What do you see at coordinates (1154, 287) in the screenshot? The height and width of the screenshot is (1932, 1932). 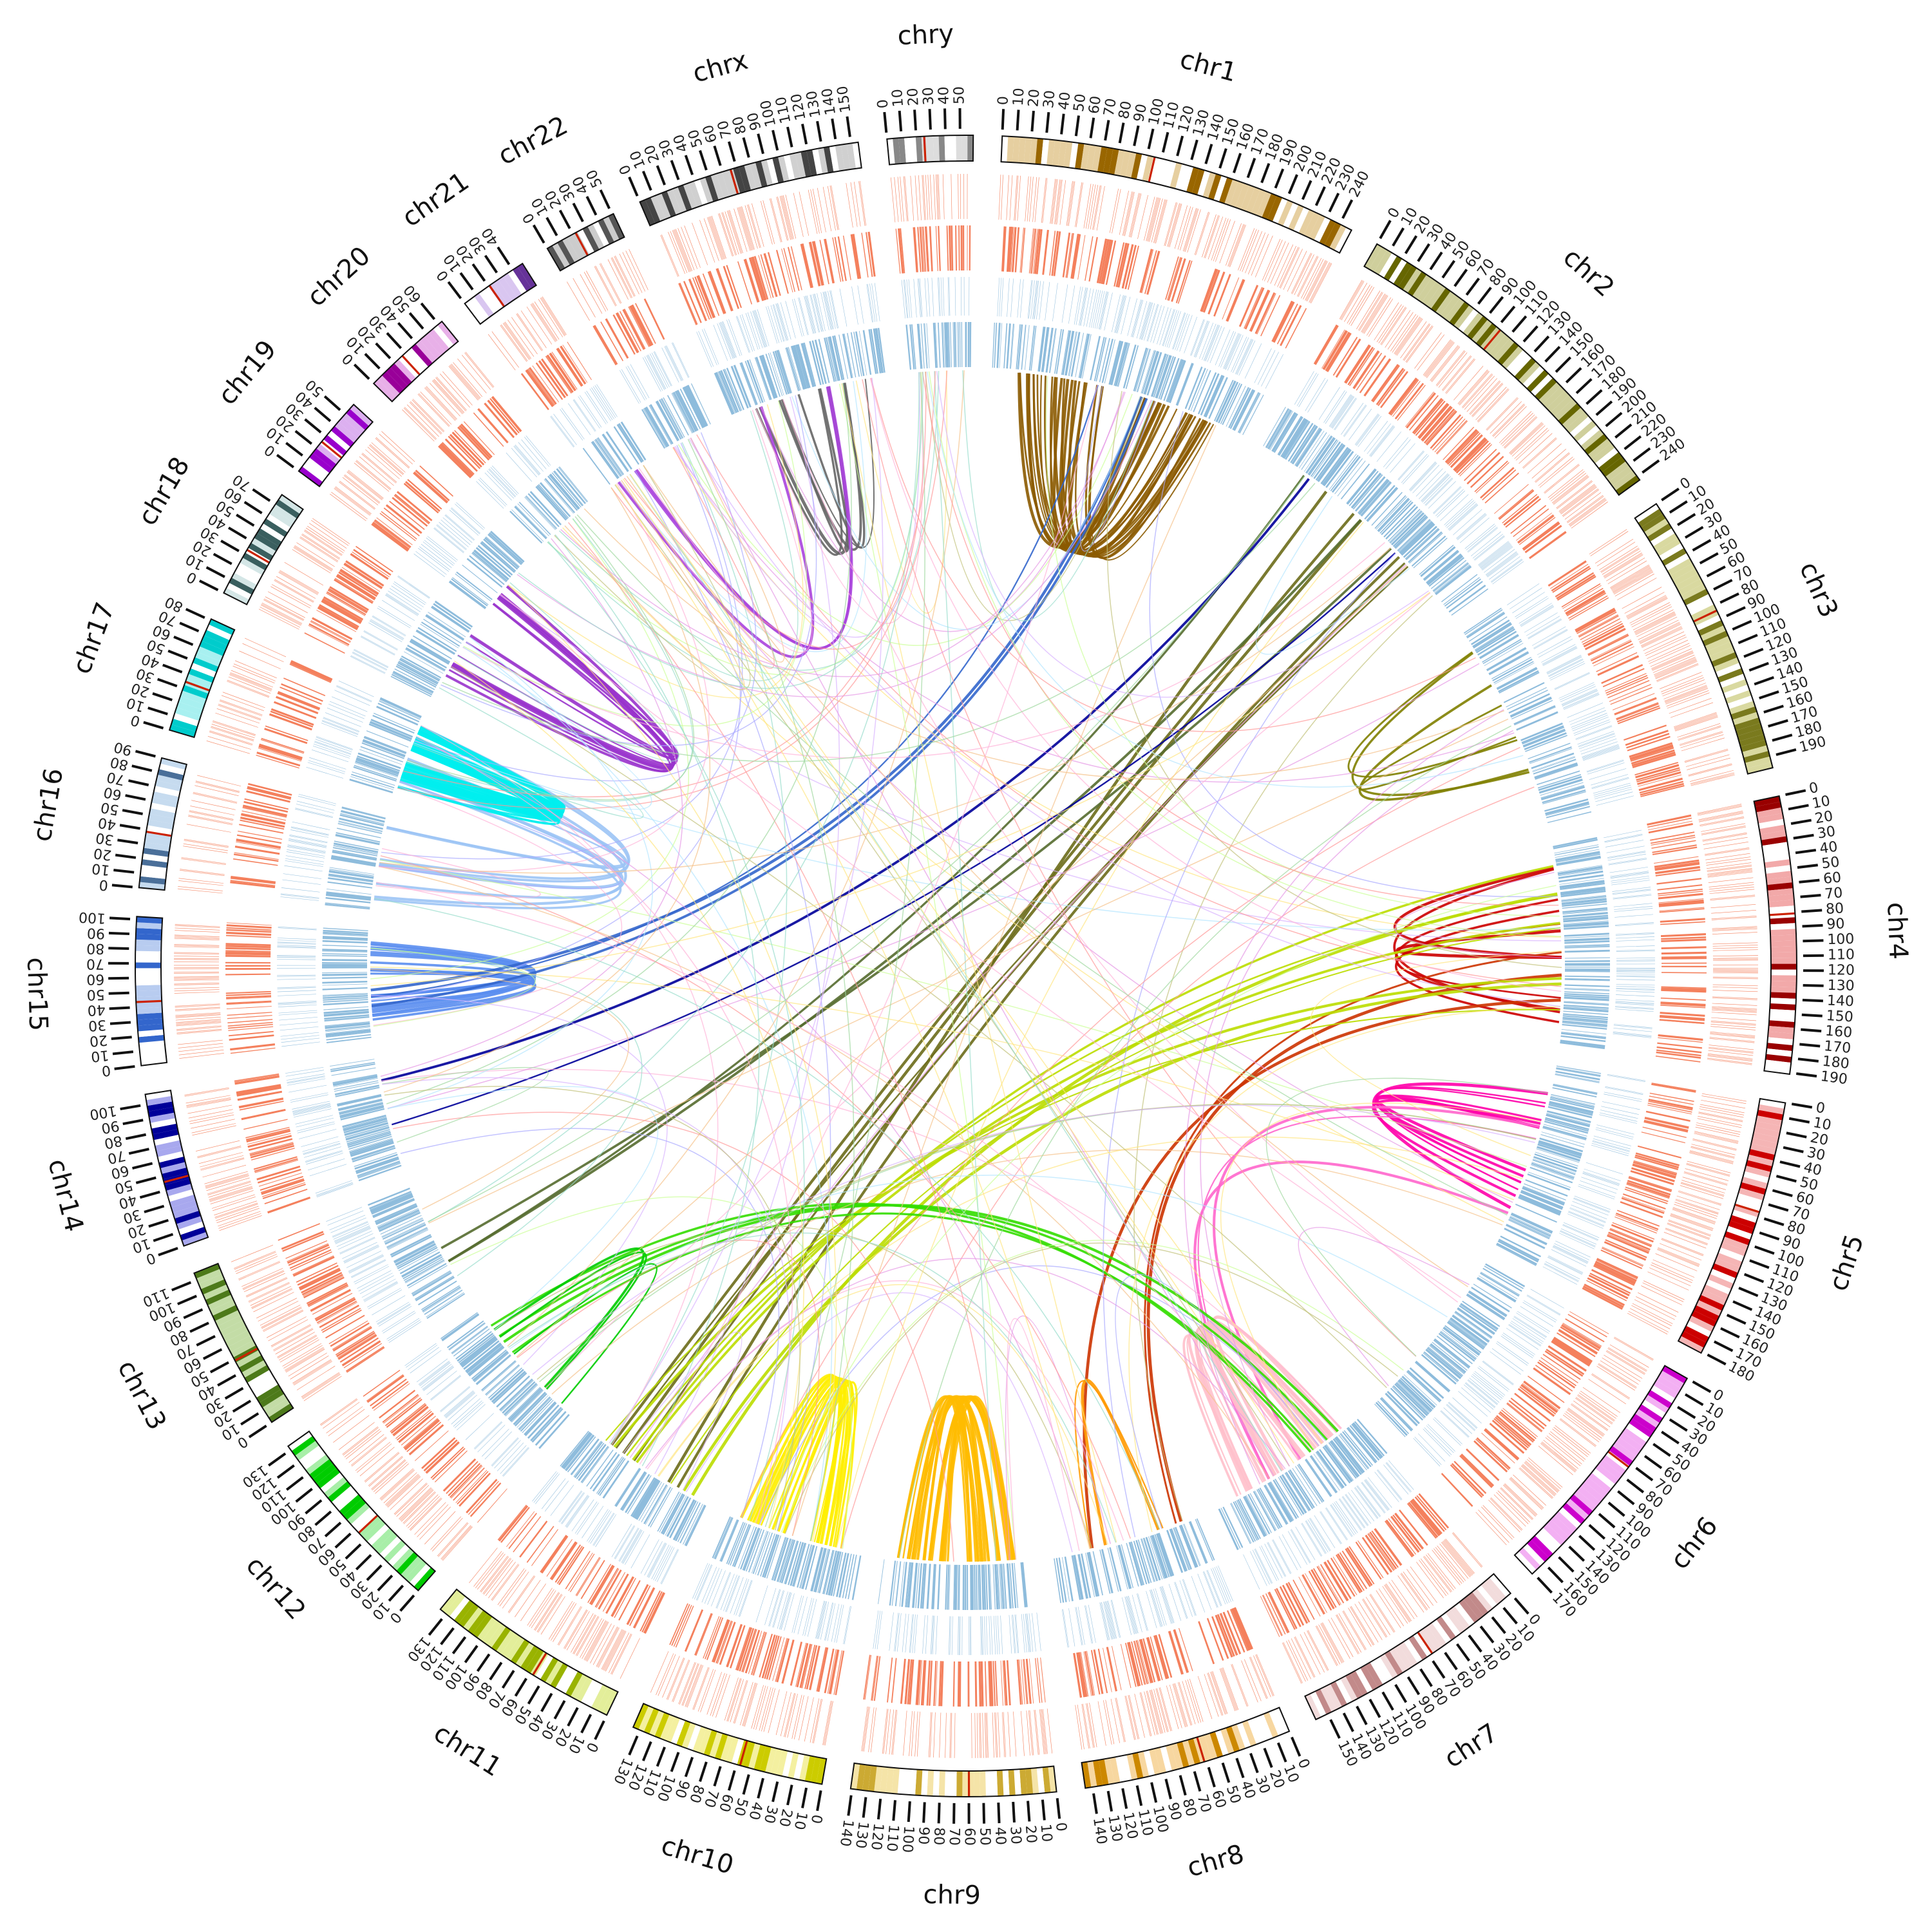 I see `track-chr1` at bounding box center [1154, 287].